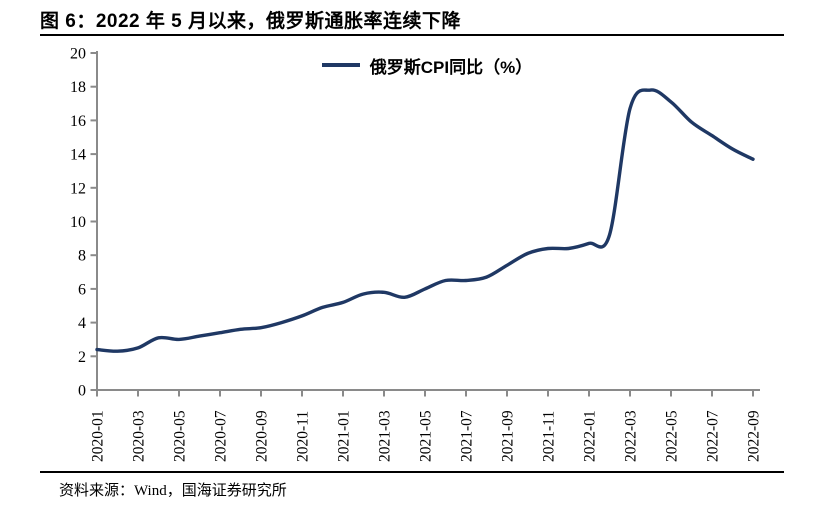  Describe the element at coordinates (590, 436) in the screenshot. I see `x-tick-label: 2022-01` at that location.